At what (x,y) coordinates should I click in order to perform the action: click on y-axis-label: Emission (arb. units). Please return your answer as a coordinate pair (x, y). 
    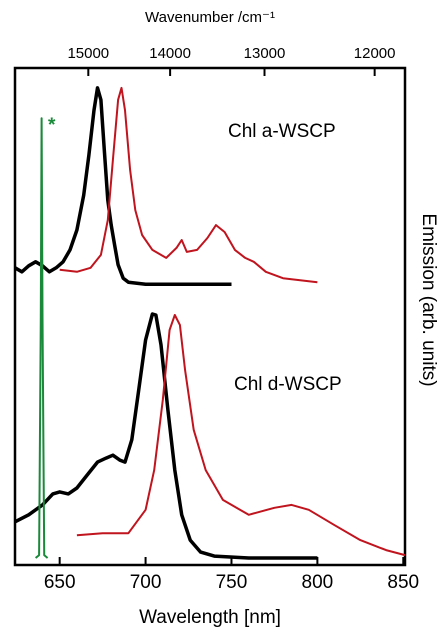
    Looking at the image, I should click on (428, 299).